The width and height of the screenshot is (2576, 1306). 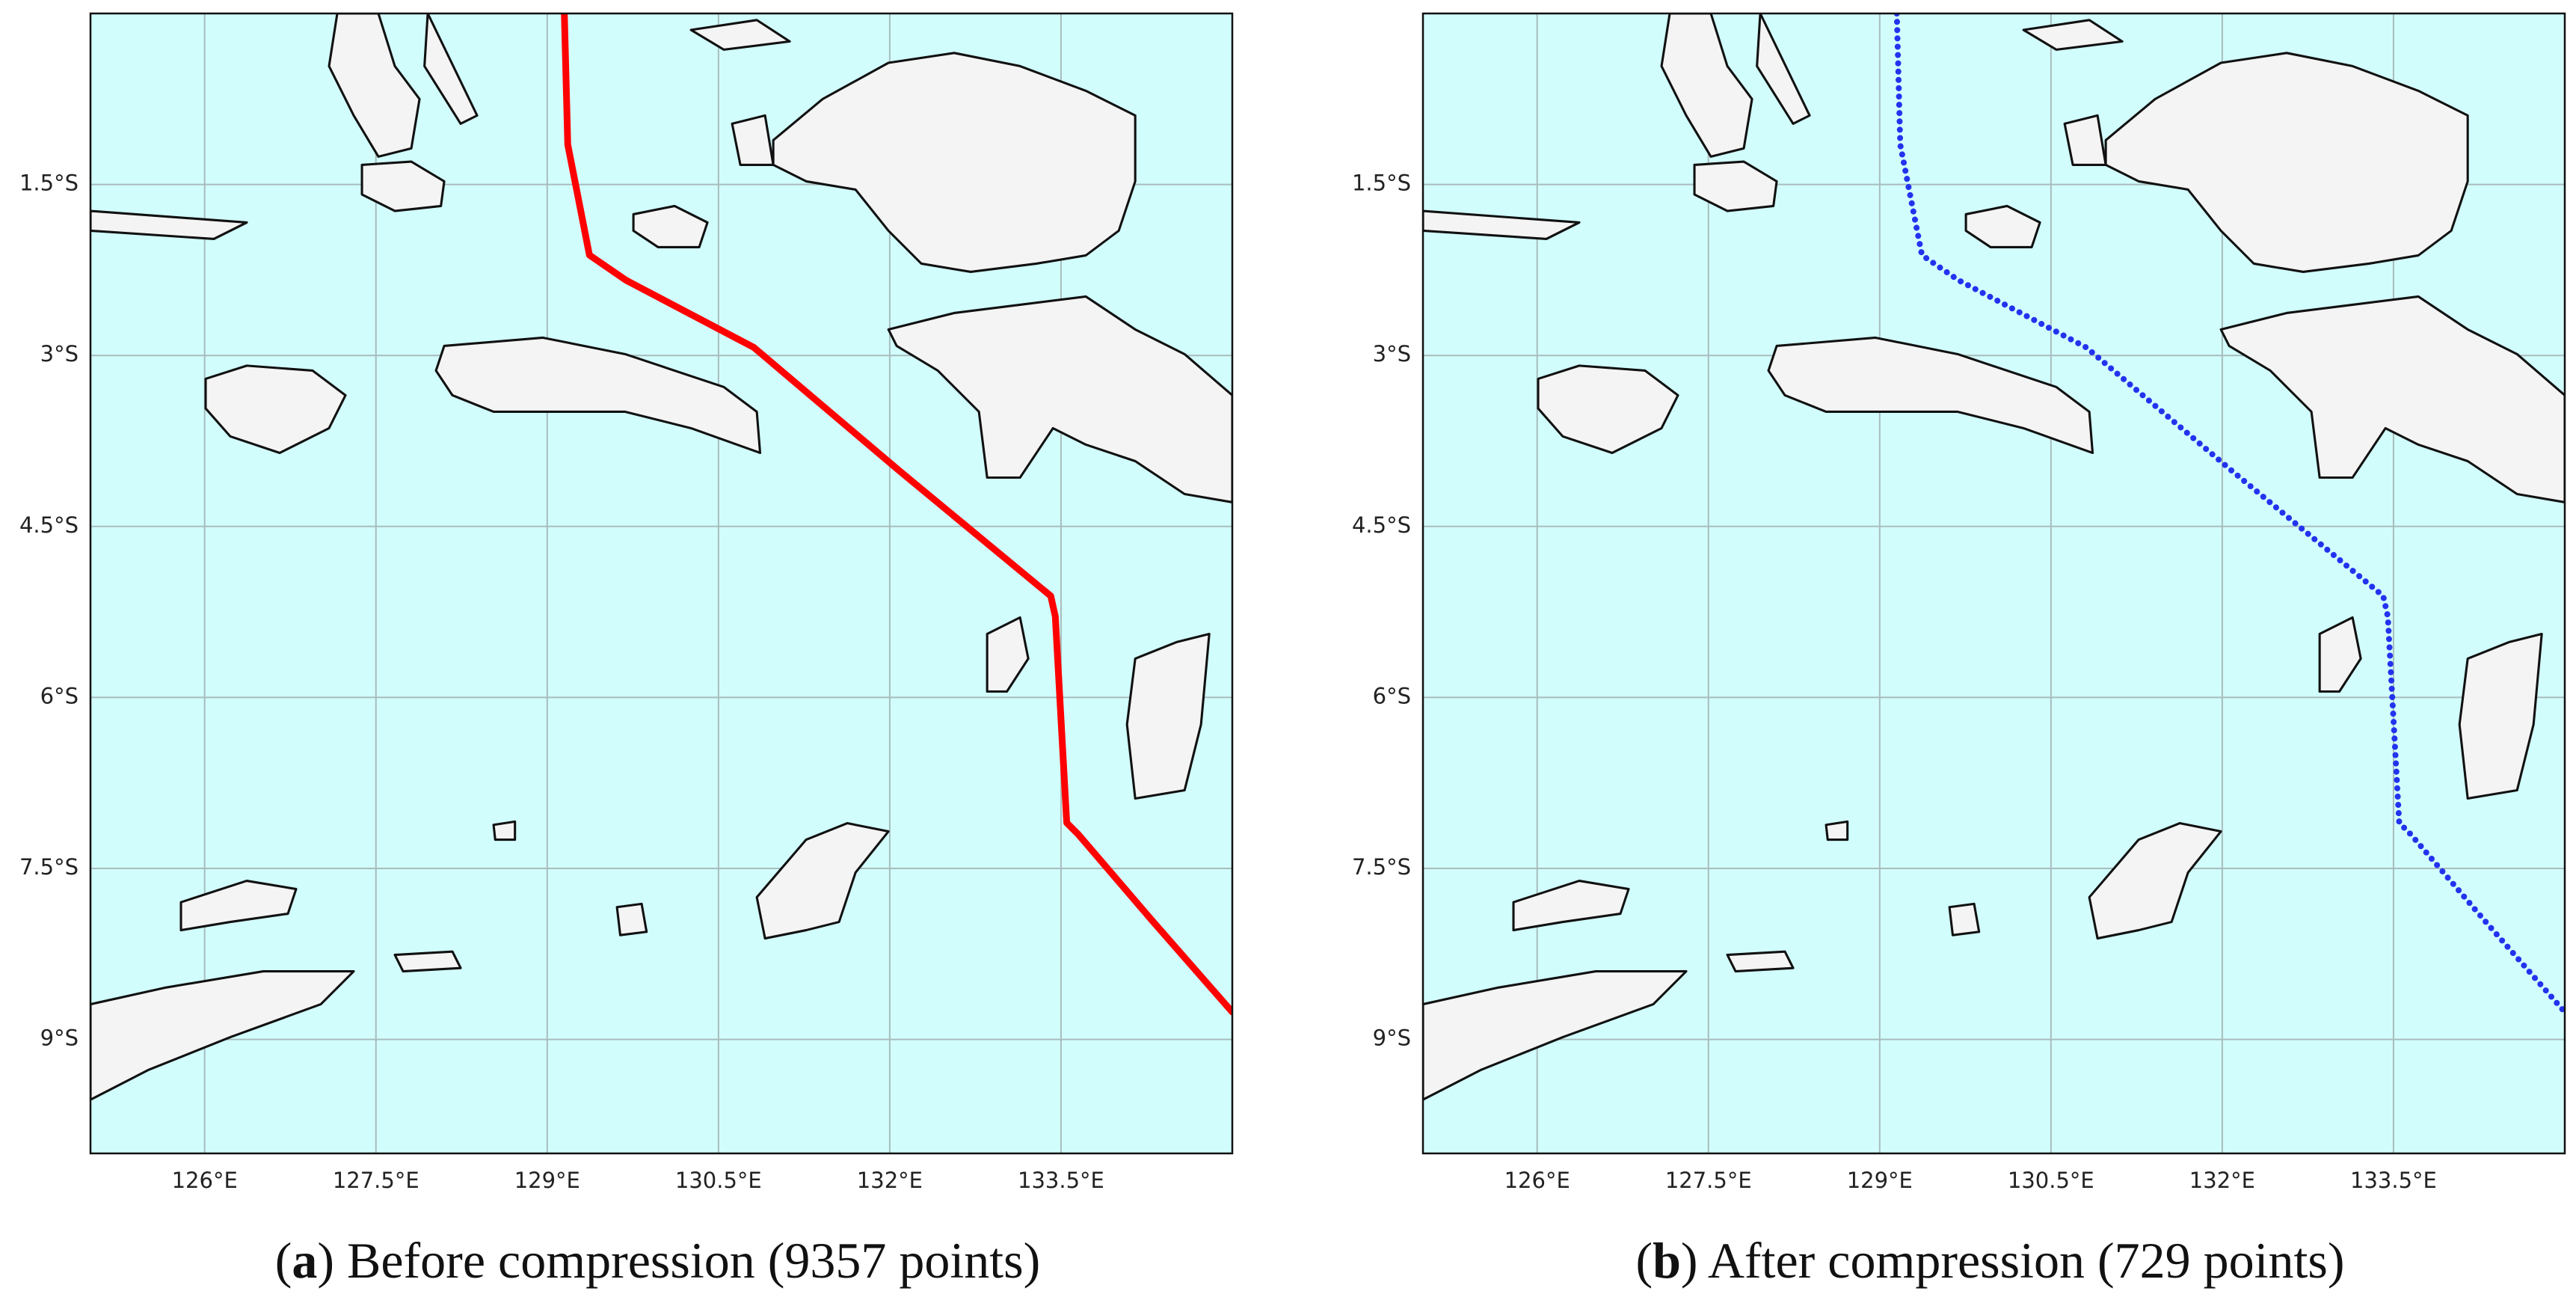 I want to click on caption: (a) Before compression (9357 points), so click(x=658, y=1260).